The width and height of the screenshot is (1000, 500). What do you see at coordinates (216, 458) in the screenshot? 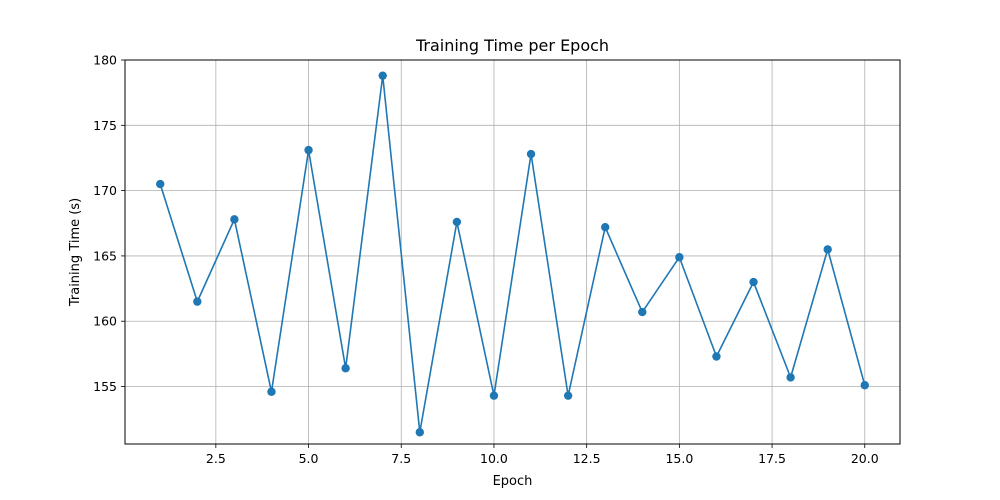
I see `x-tick-label: 2.5` at bounding box center [216, 458].